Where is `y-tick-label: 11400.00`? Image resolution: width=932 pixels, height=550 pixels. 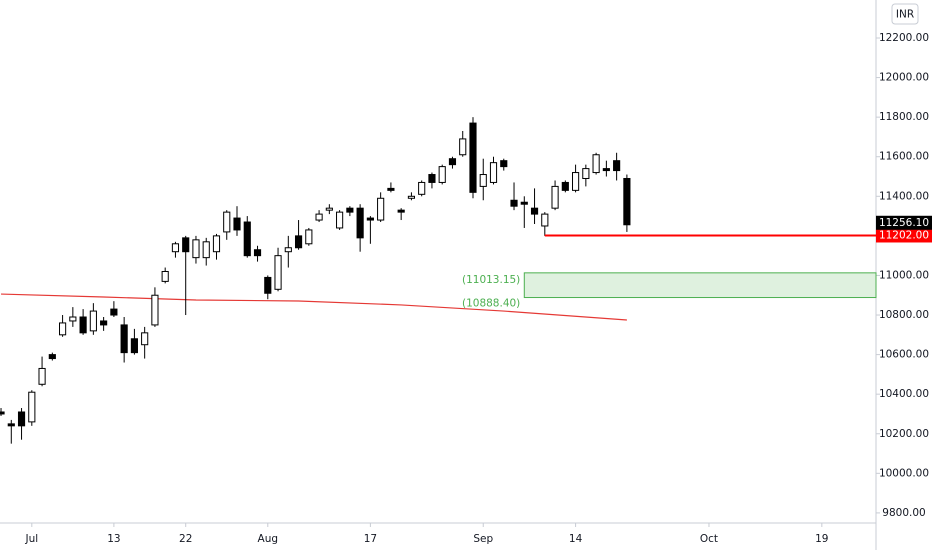
y-tick-label: 11400.00 is located at coordinates (904, 196).